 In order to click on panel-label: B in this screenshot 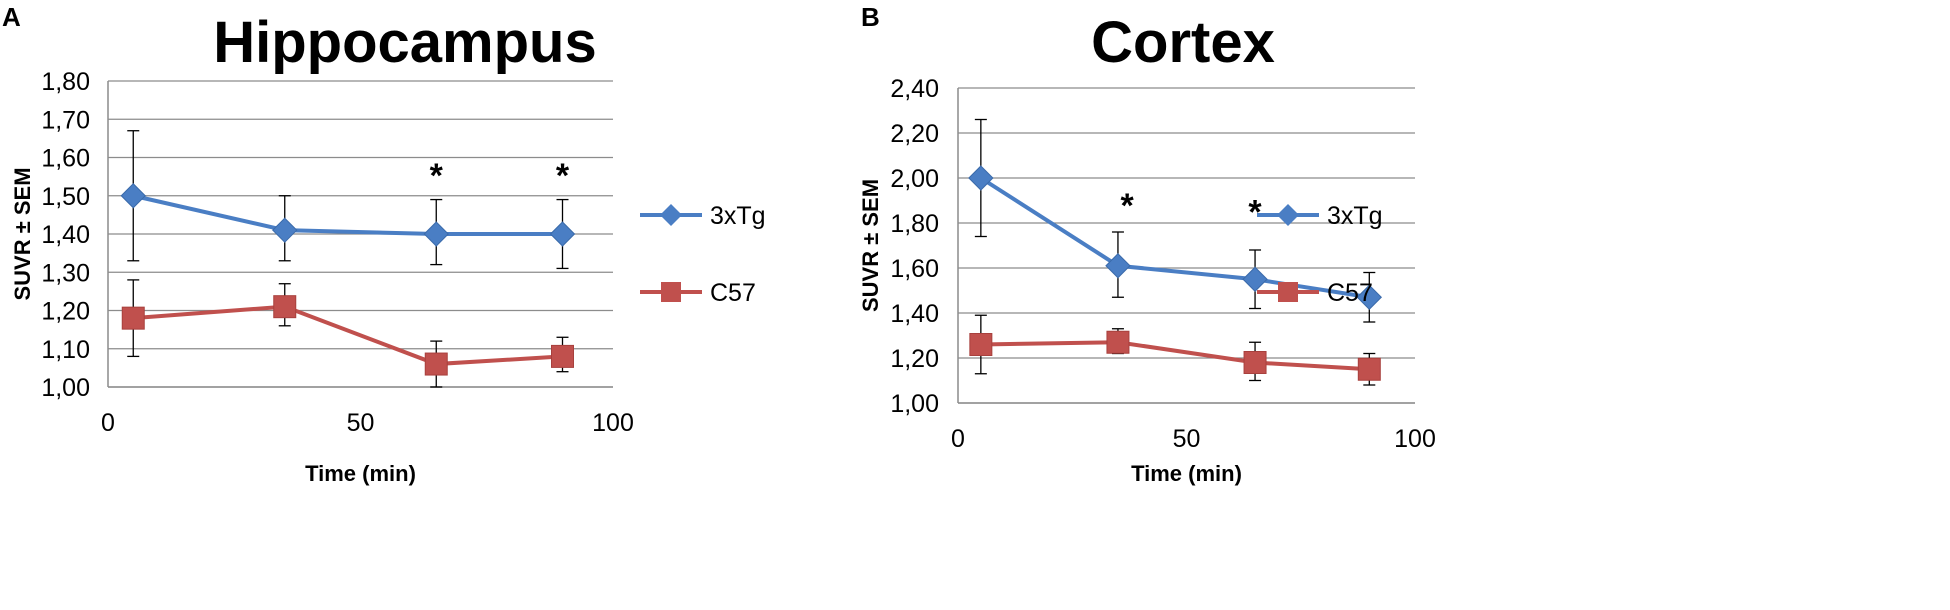, I will do `click(870, 17)`.